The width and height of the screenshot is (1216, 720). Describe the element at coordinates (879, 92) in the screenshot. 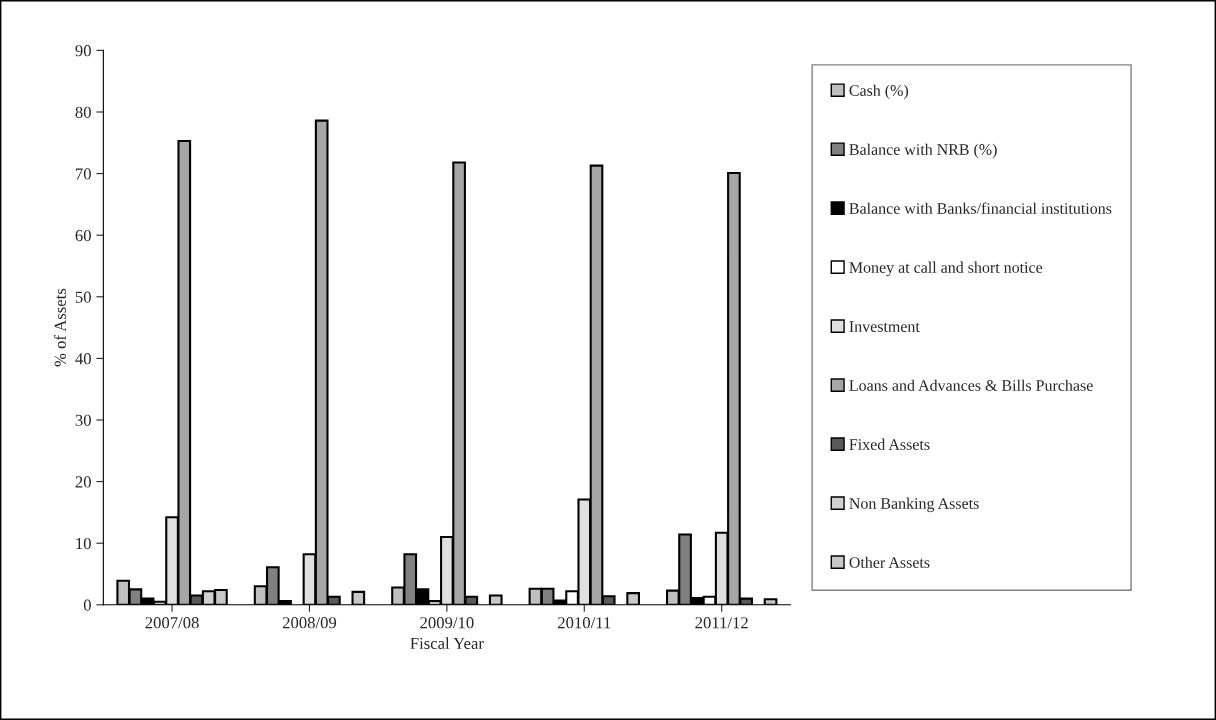

I see `legend-label: Cash (%)` at that location.